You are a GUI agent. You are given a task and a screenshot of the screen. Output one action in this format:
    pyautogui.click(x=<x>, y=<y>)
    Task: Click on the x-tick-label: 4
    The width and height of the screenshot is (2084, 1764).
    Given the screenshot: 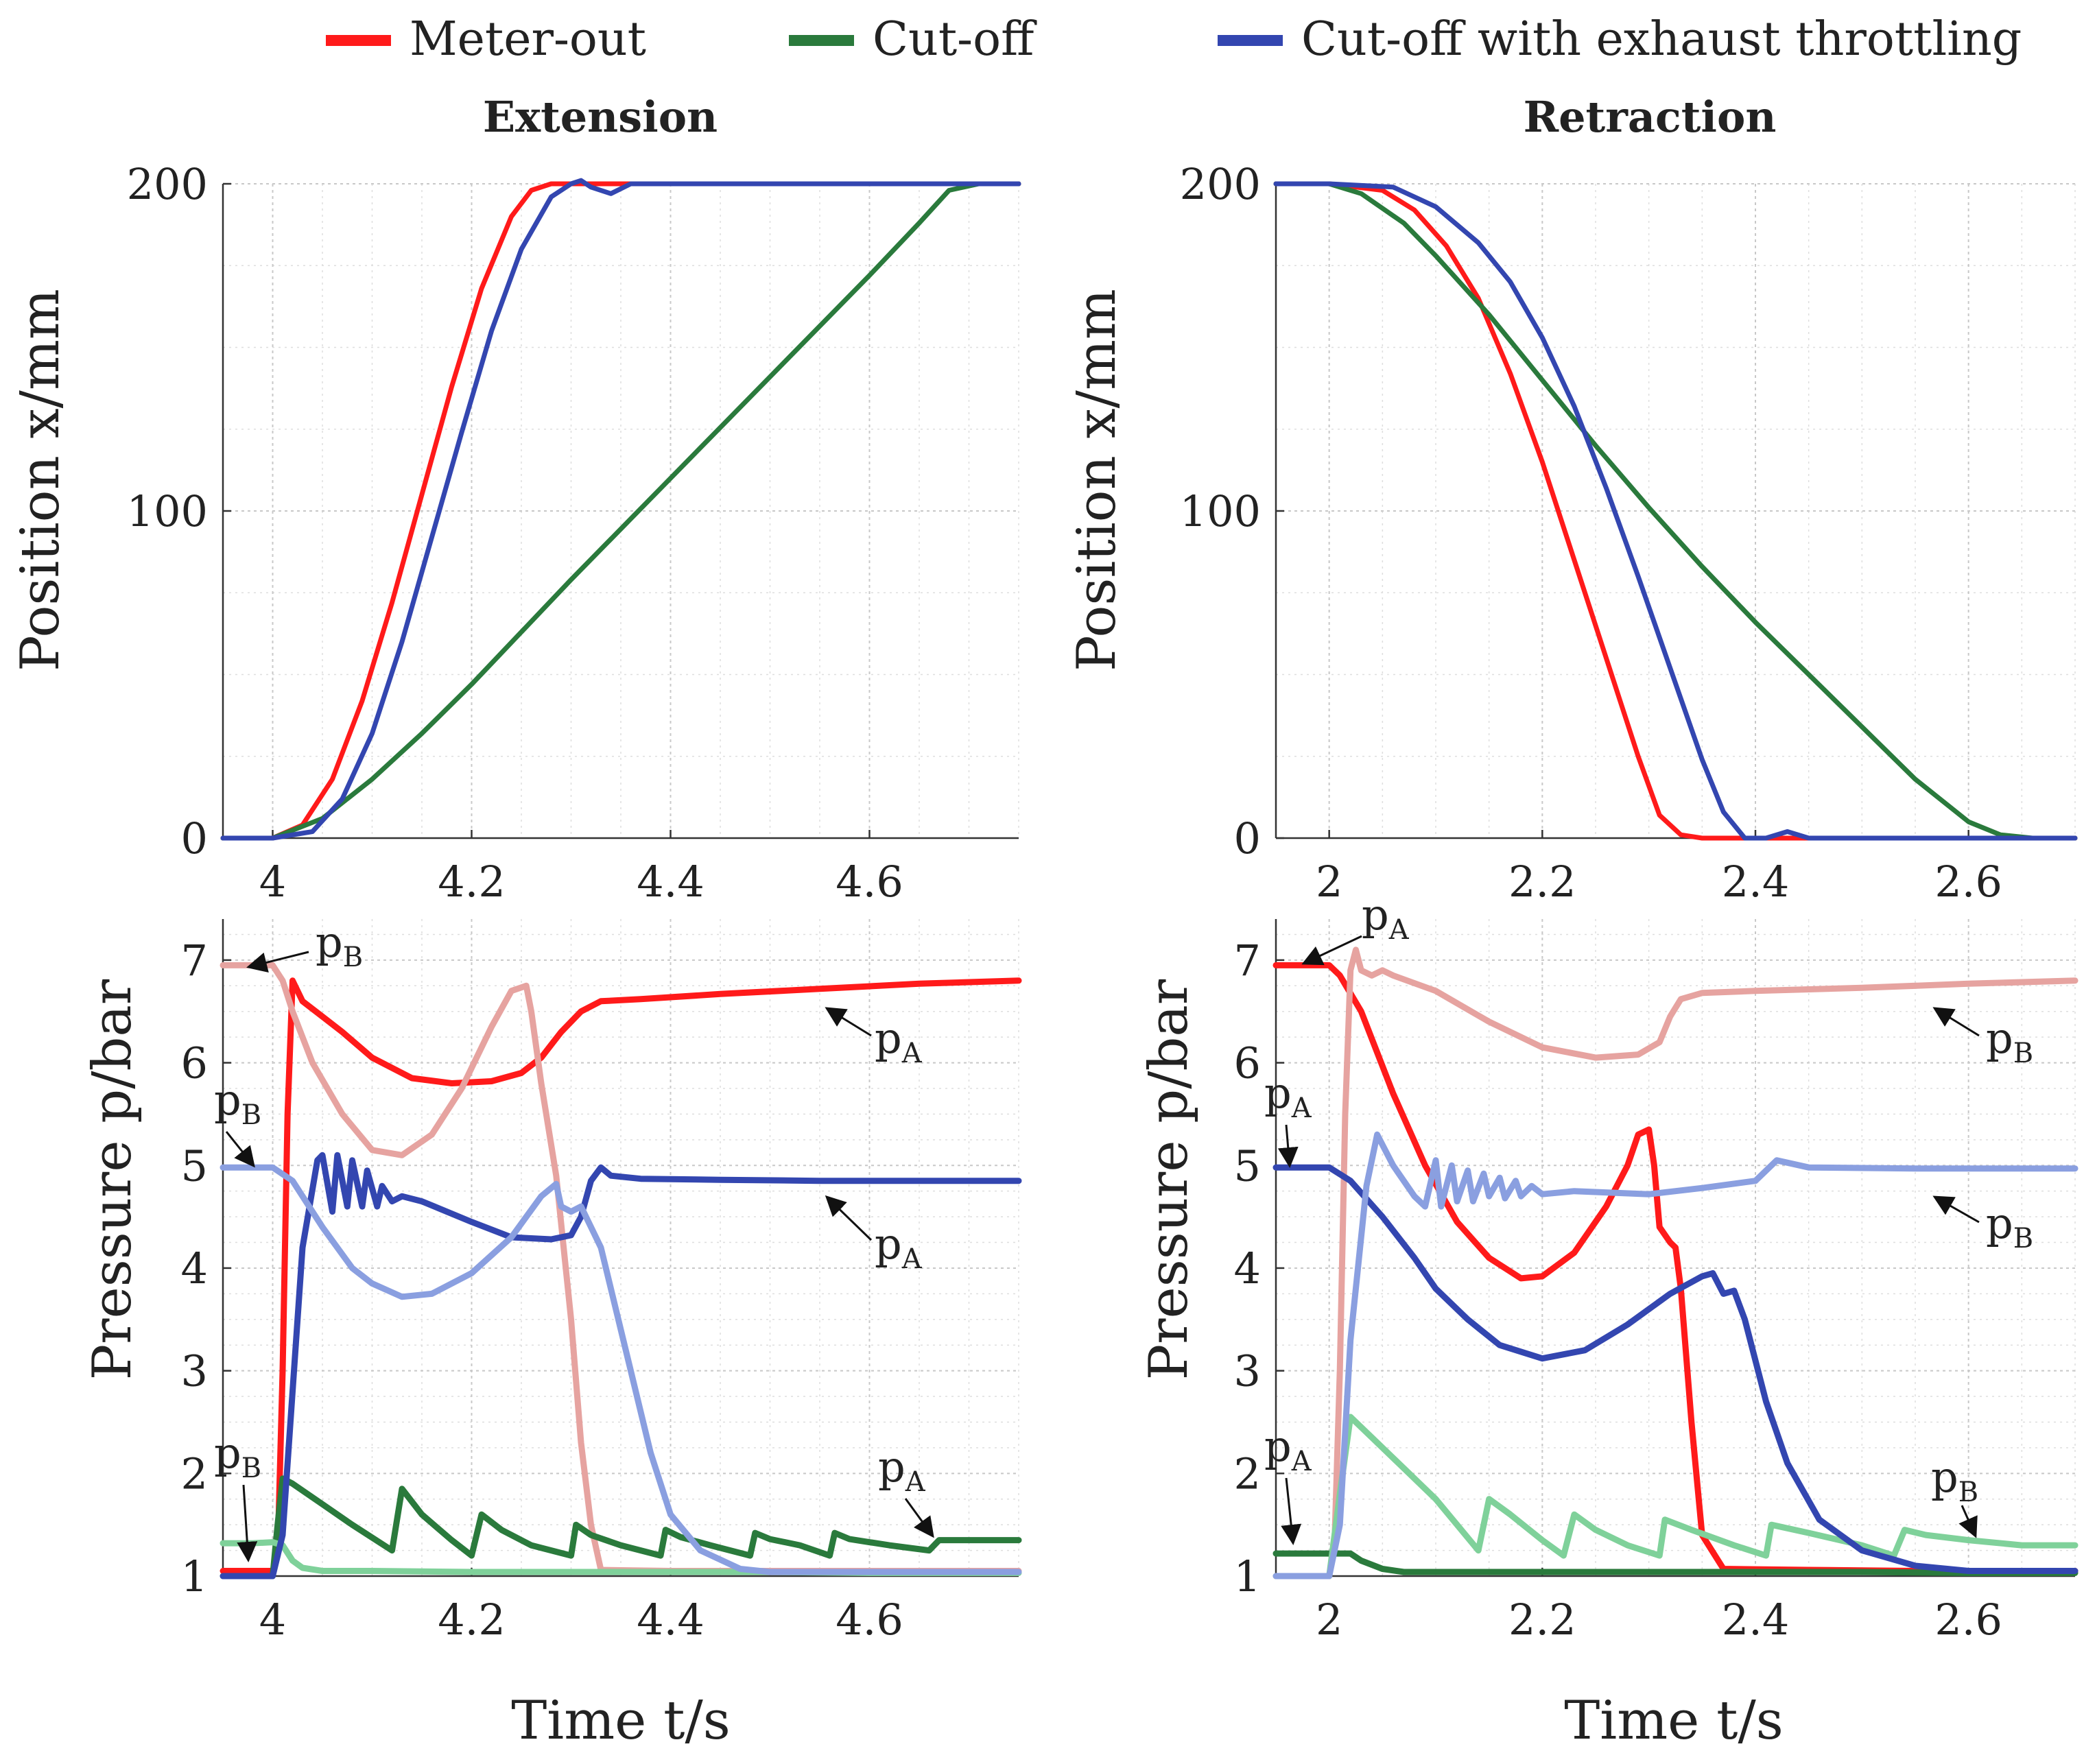 What is the action you would take?
    pyautogui.click(x=272, y=1620)
    